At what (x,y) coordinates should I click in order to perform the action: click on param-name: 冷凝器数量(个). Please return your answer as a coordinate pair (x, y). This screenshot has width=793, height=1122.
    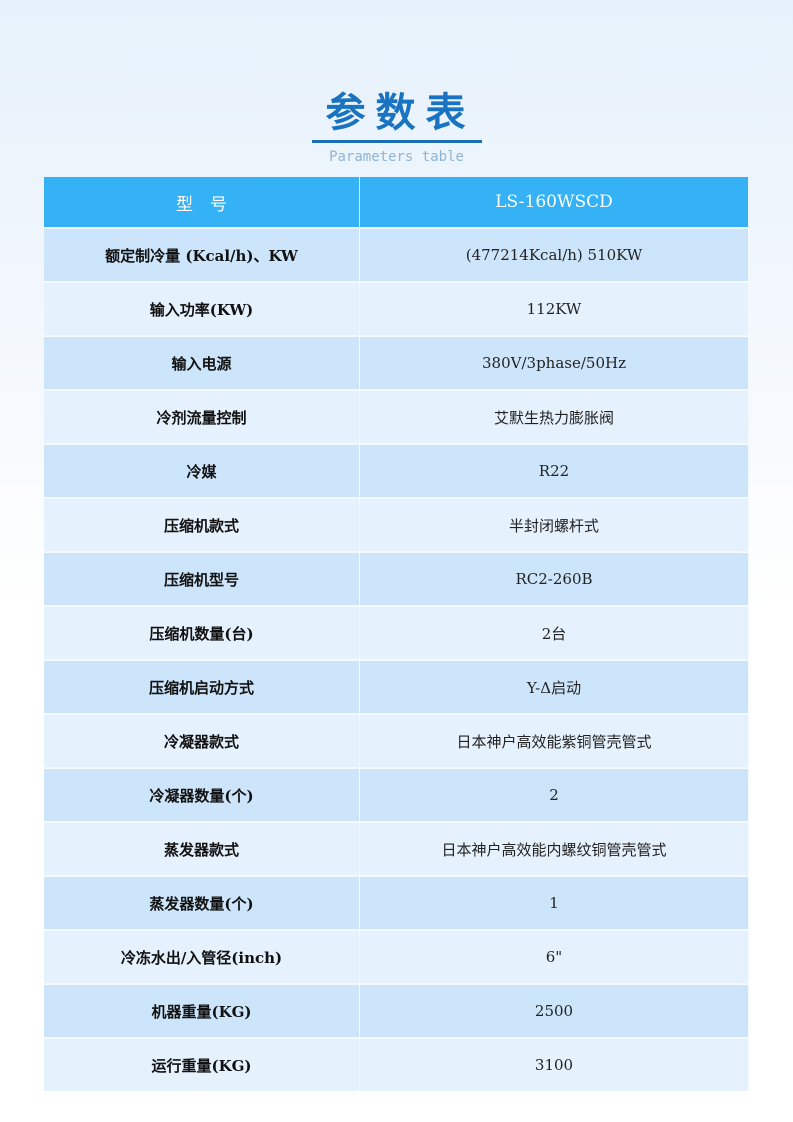
    Looking at the image, I should click on (202, 794).